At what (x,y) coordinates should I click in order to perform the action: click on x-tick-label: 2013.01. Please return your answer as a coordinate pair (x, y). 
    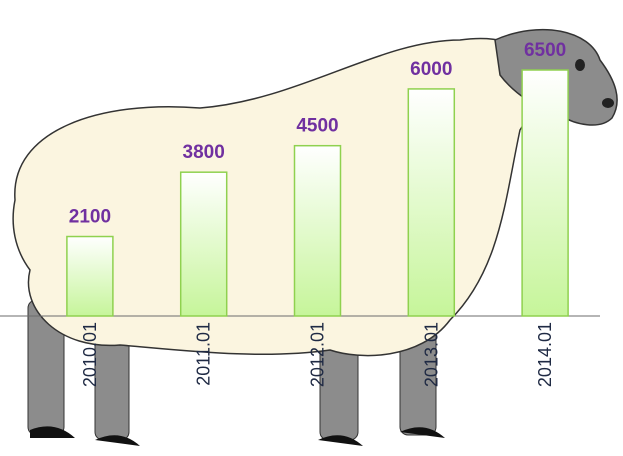
    Looking at the image, I should click on (431, 354).